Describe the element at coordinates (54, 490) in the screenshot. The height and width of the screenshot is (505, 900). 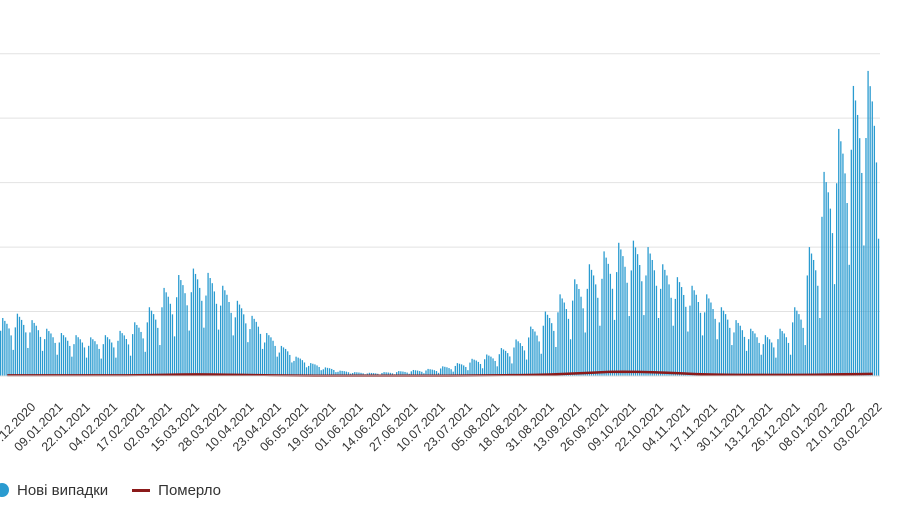
I see `legend-item-new-cases: Нові випадки` at that location.